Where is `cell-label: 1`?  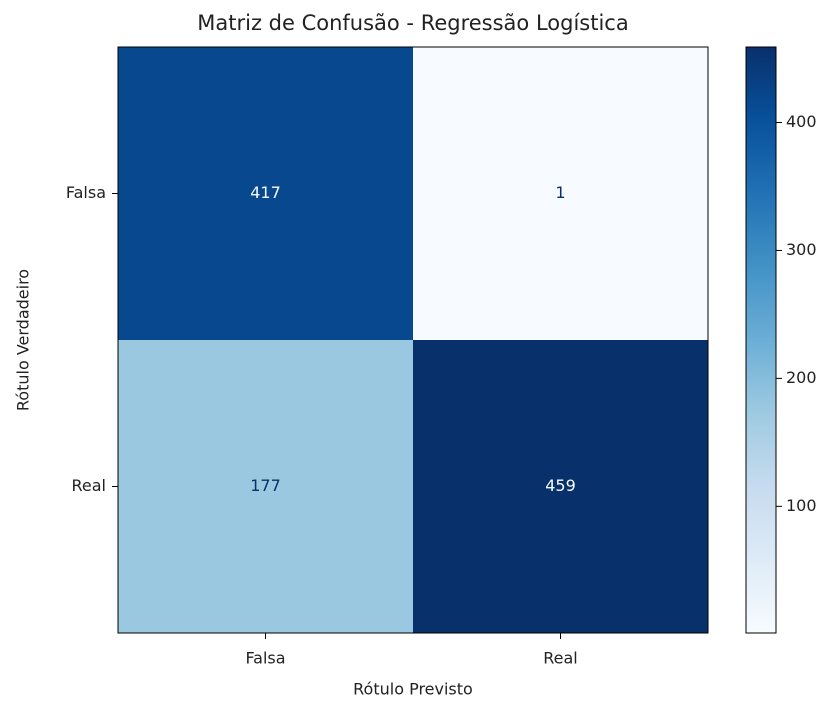 cell-label: 1 is located at coordinates (560, 192).